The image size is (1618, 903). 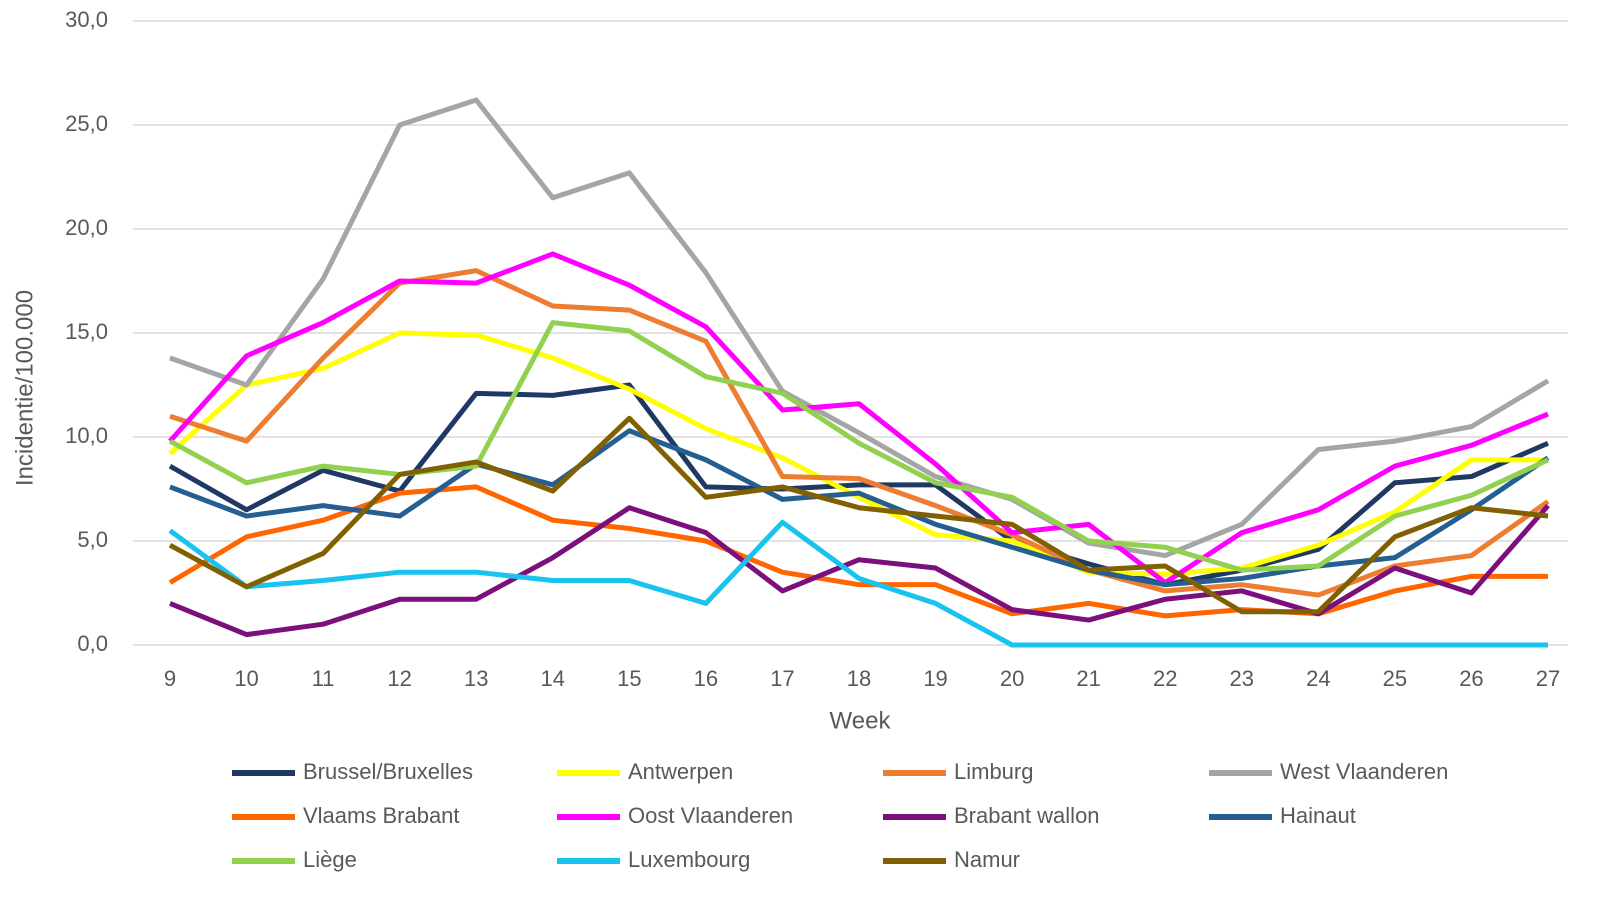 I want to click on legend-label: Brussel/Bruxelles, so click(x=388, y=771).